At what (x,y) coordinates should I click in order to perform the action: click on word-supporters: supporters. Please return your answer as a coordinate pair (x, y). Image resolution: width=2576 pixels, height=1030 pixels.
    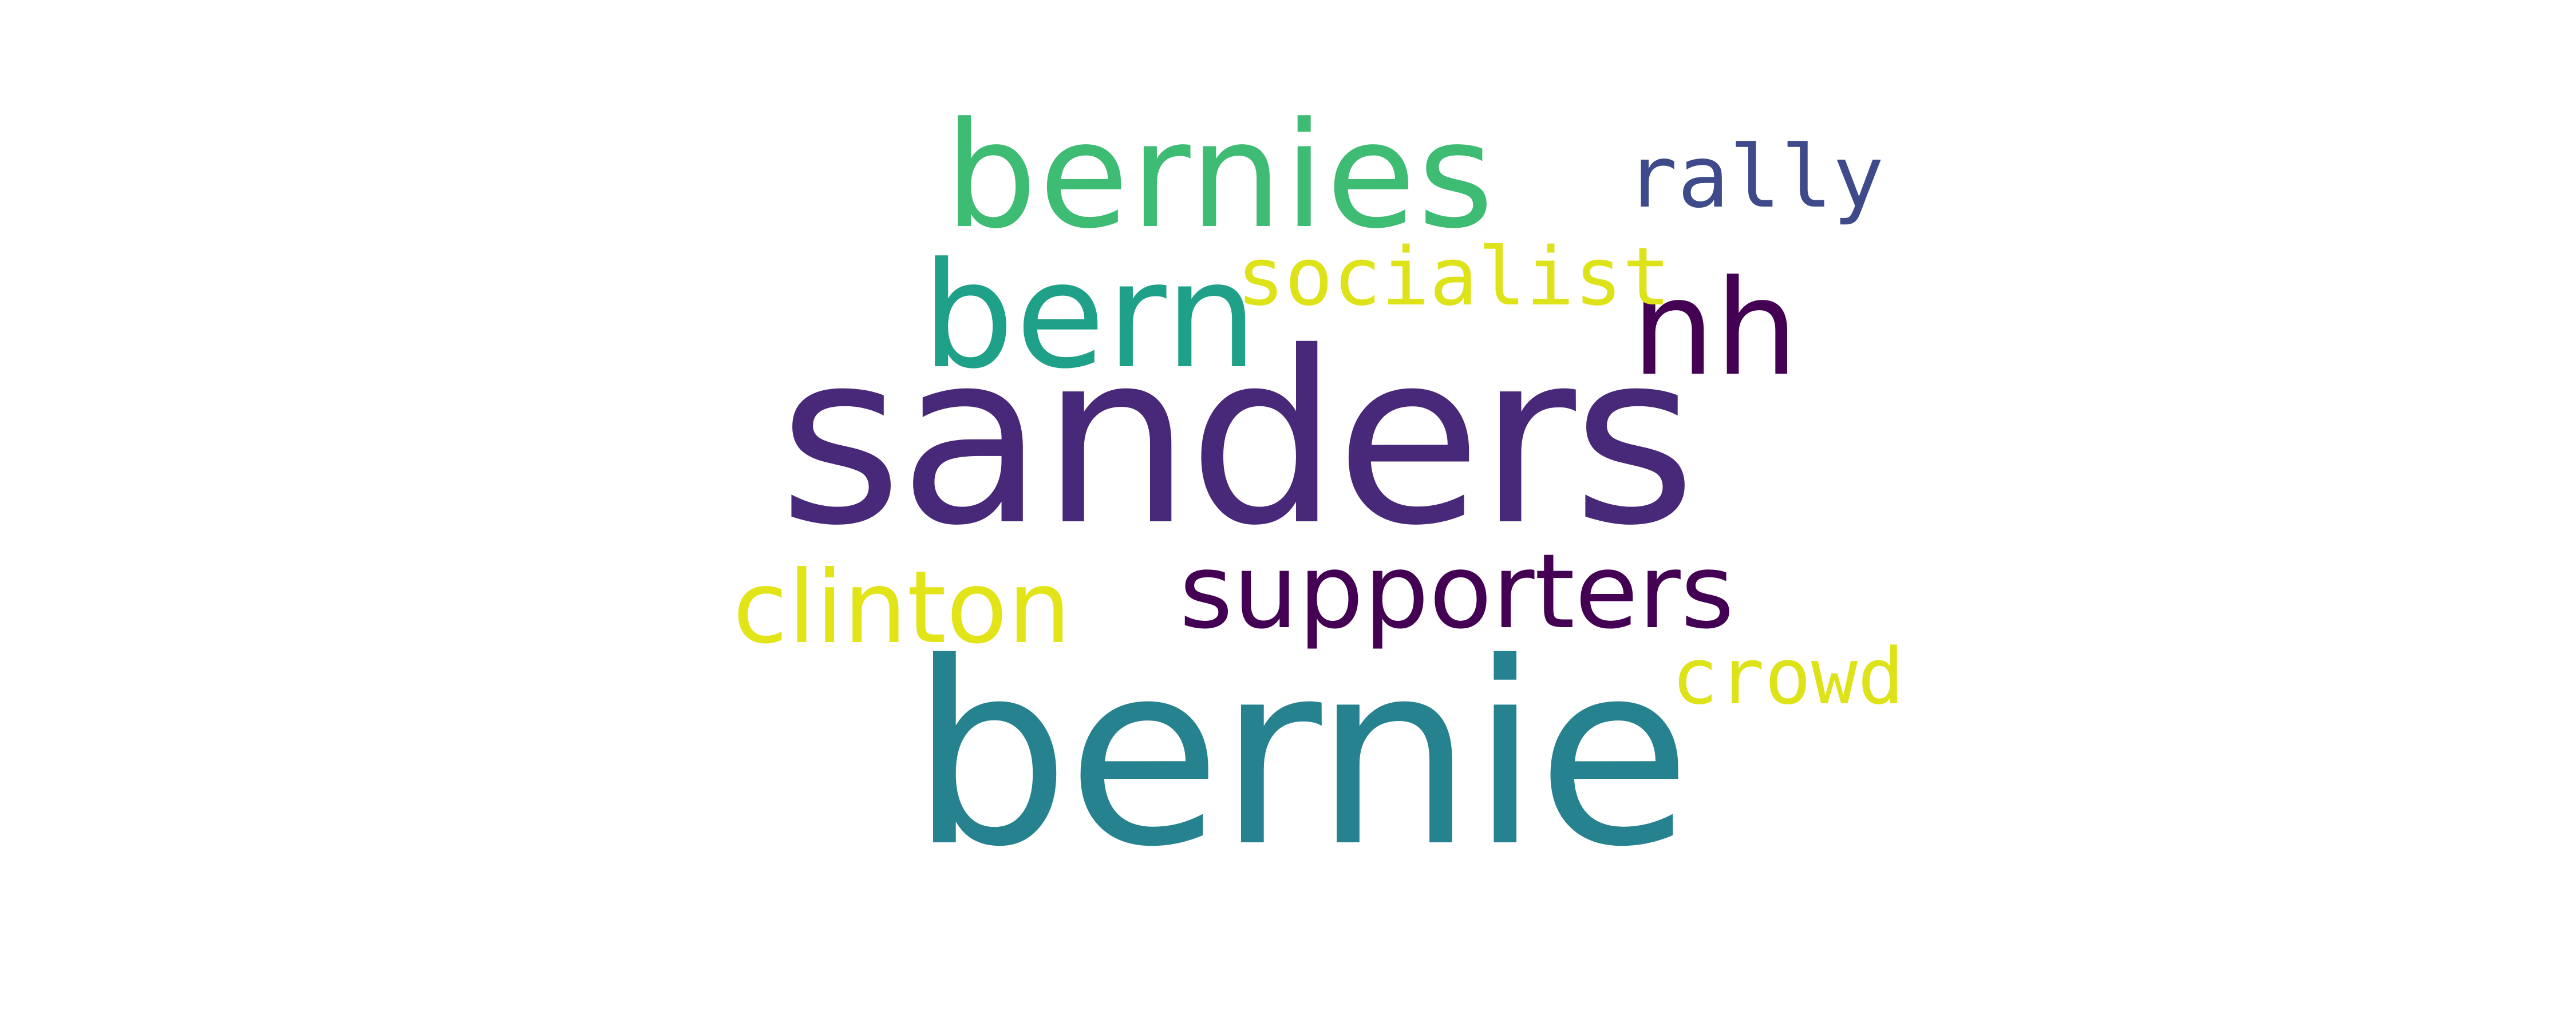
    Looking at the image, I should click on (1457, 592).